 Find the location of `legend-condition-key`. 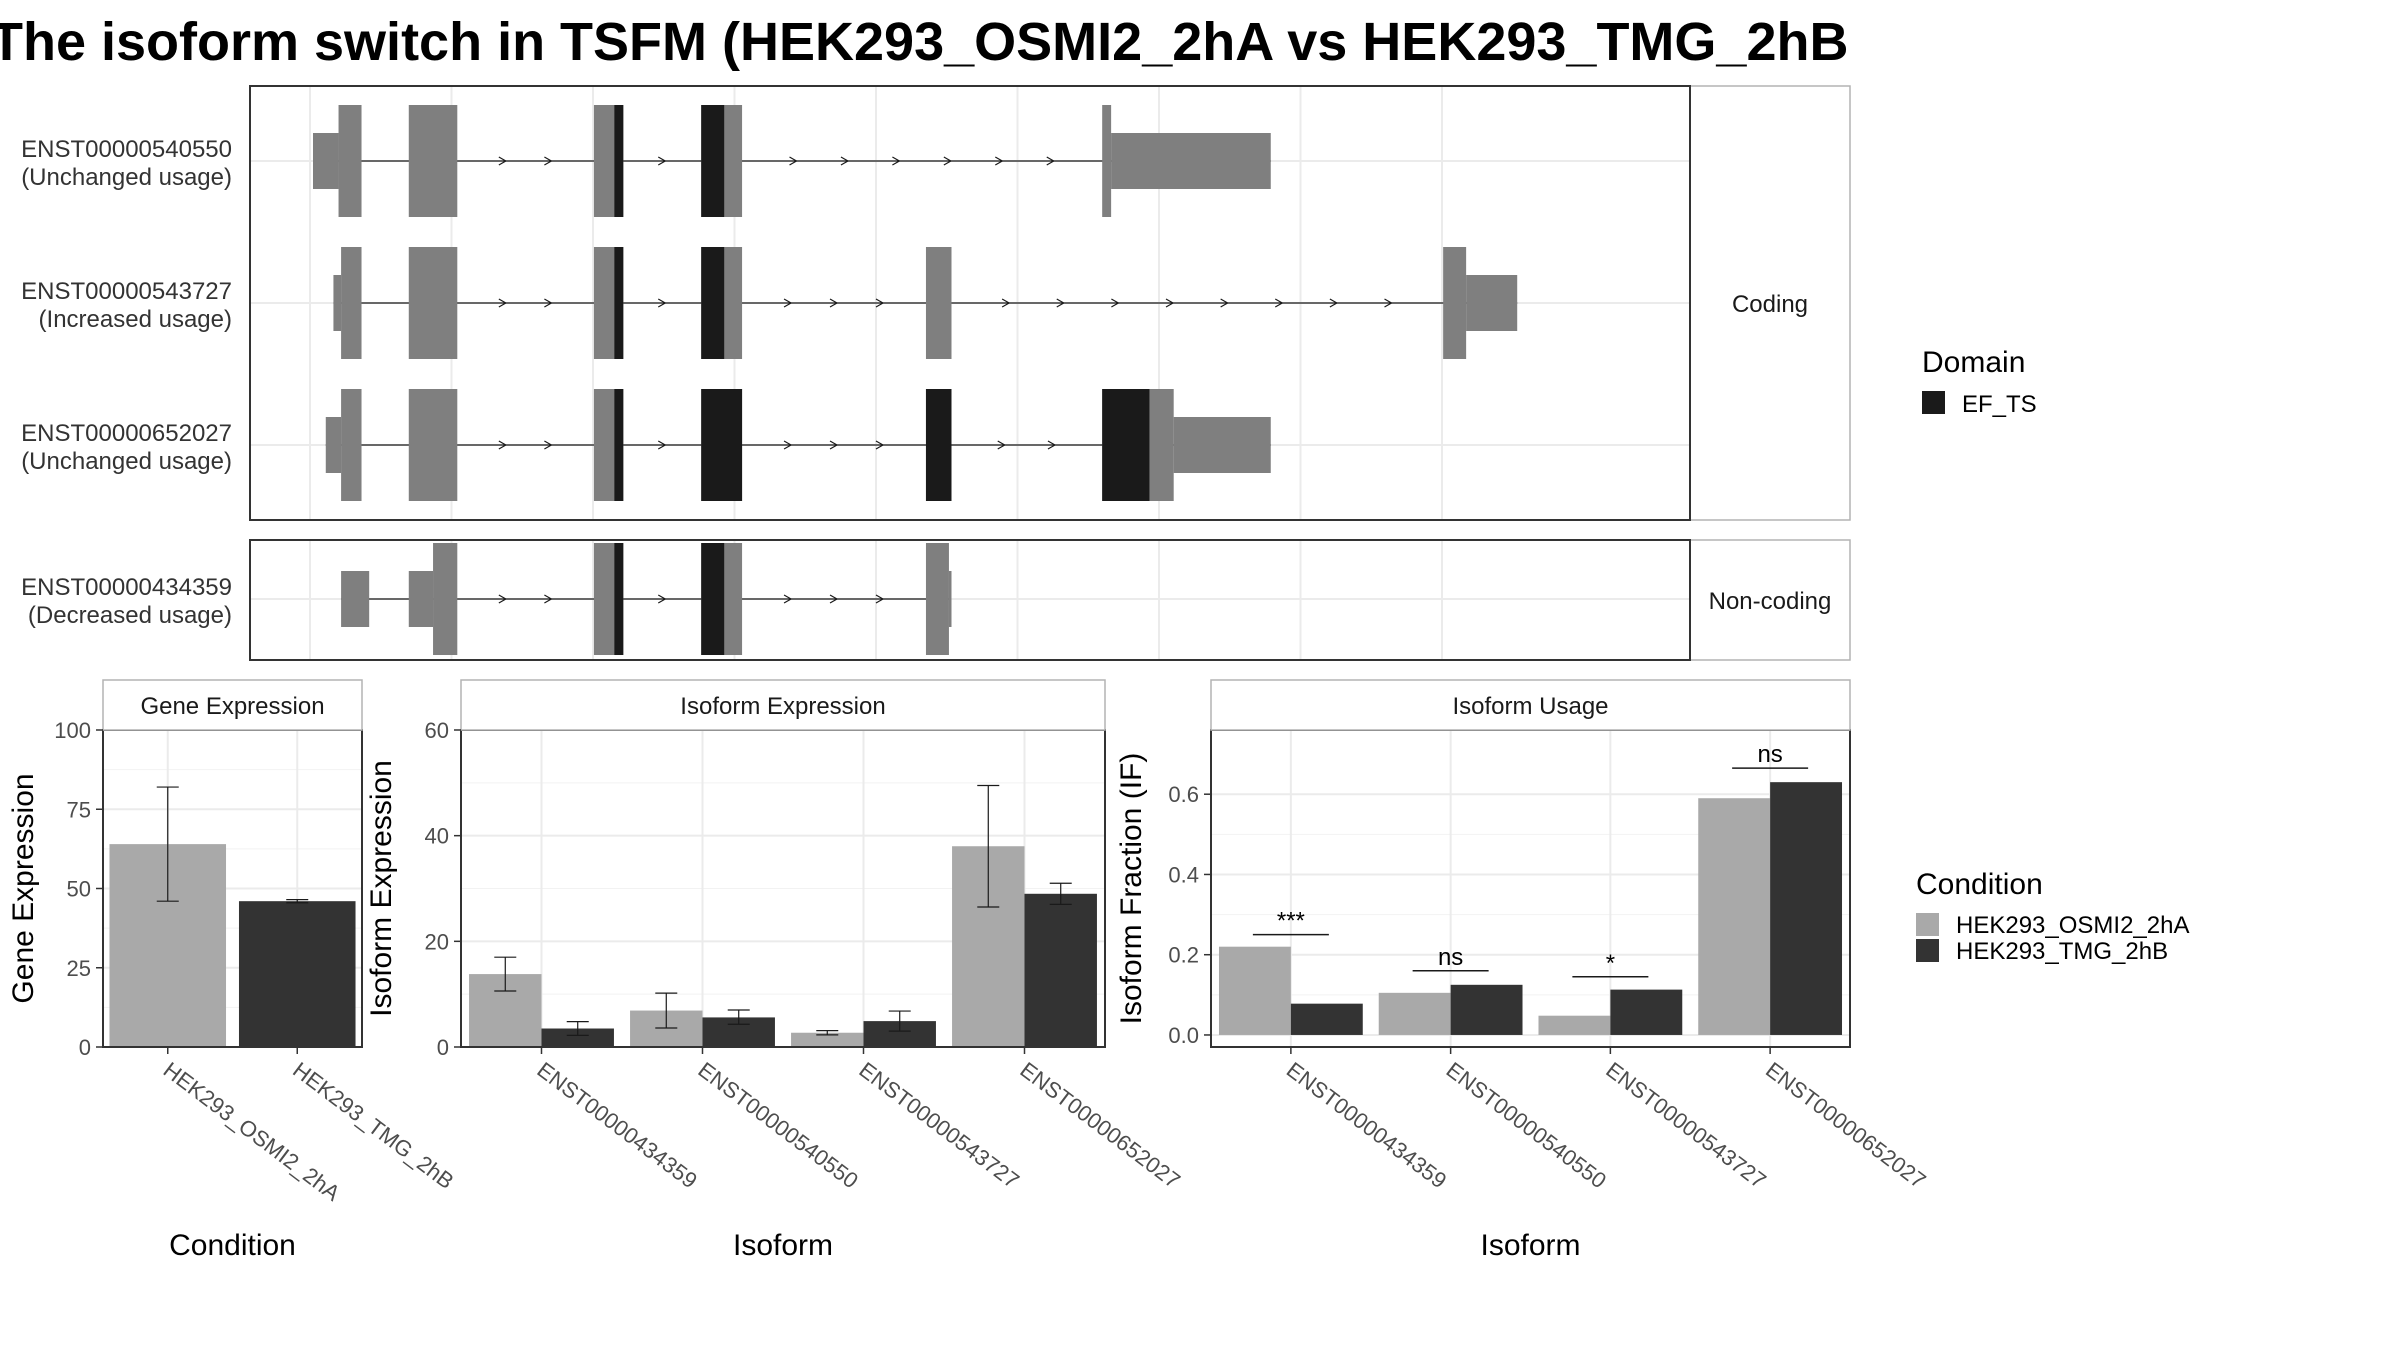

legend-condition-key is located at coordinates (1927, 950).